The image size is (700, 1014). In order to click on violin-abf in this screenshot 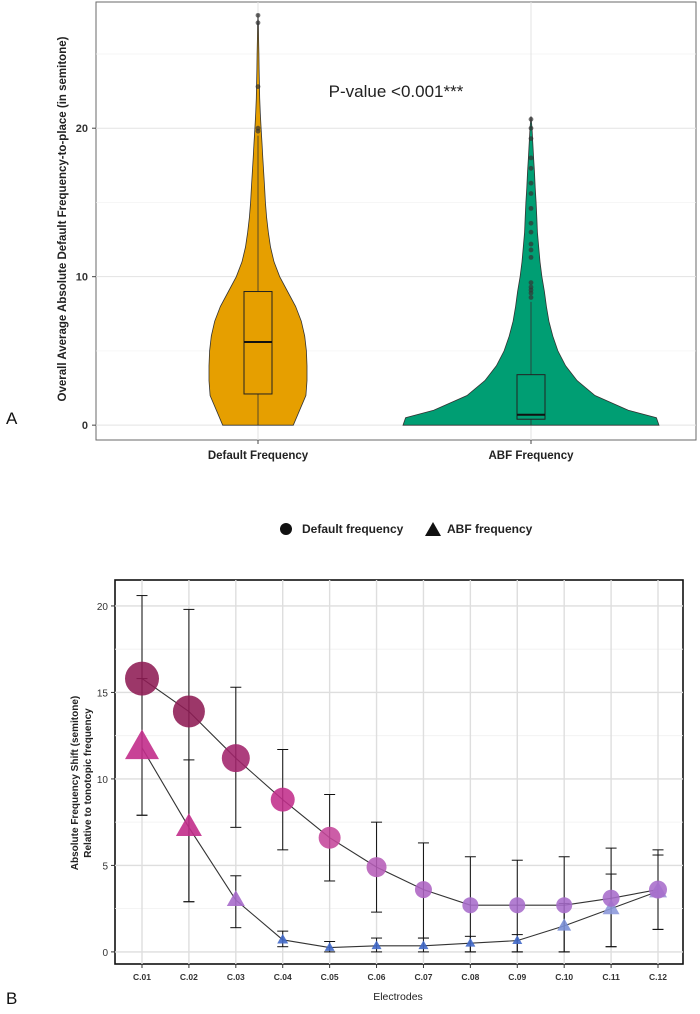, I will do `click(531, 271)`.